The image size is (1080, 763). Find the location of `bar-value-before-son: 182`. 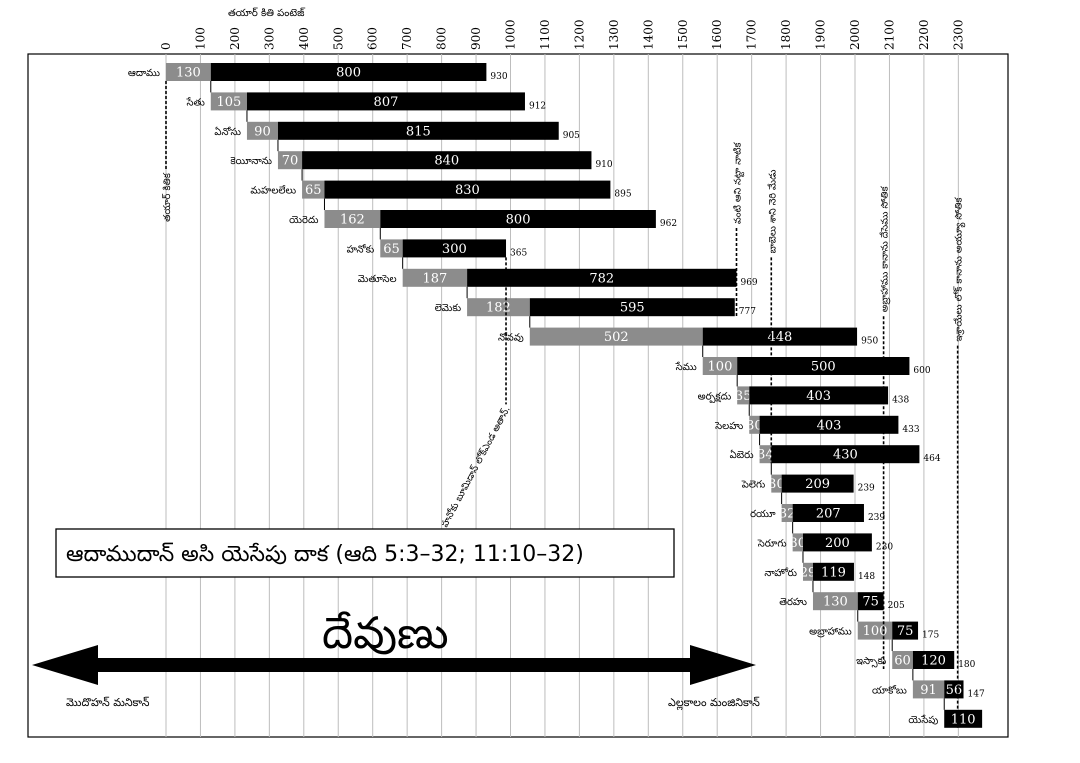

bar-value-before-son: 182 is located at coordinates (498, 308).